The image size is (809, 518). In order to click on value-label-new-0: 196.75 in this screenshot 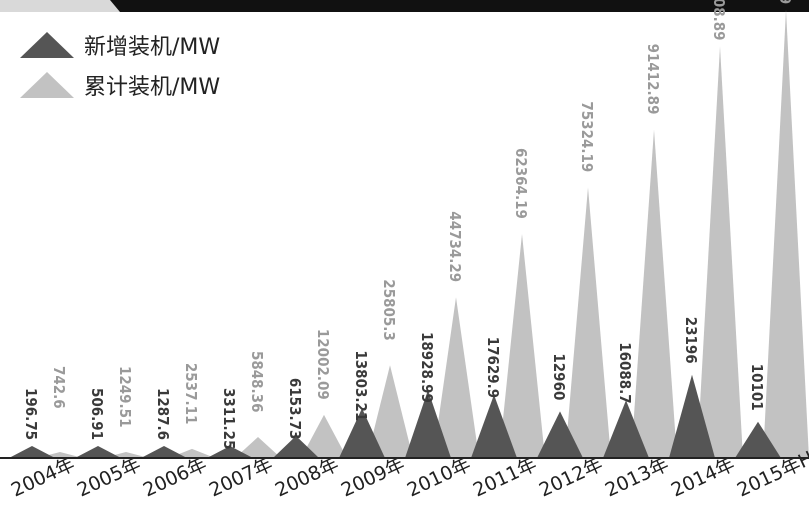, I will do `click(31, 414)`.